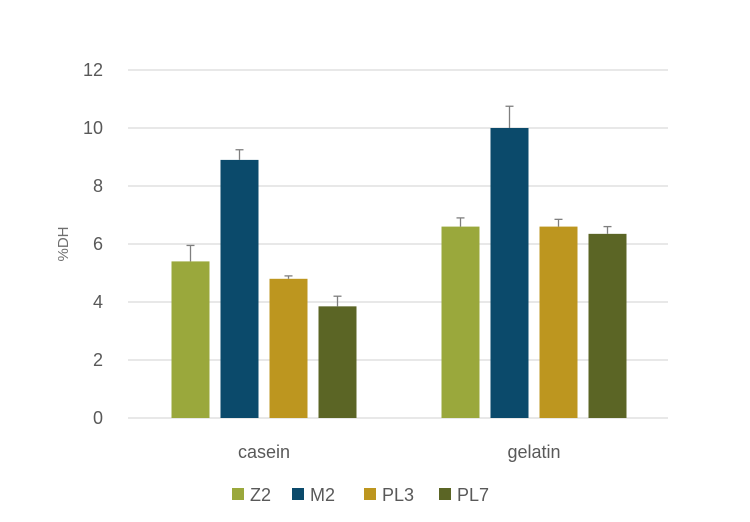 Image resolution: width=750 pixels, height=522 pixels. I want to click on legend-label-m2: M2, so click(322, 495).